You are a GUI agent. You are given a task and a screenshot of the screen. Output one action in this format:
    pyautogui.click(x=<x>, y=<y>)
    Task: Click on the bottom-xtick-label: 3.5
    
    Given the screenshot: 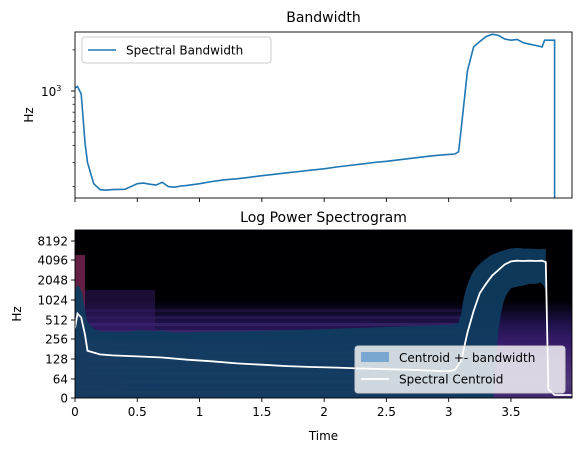 What is the action you would take?
    pyautogui.click(x=510, y=412)
    